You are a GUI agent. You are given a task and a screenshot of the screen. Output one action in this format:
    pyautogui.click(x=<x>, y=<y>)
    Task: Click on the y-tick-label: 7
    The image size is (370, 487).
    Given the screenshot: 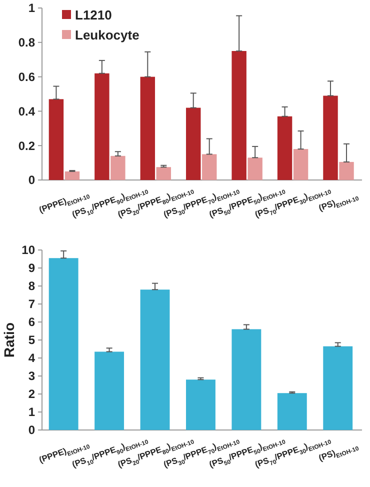 What is the action you would take?
    pyautogui.click(x=32, y=304)
    